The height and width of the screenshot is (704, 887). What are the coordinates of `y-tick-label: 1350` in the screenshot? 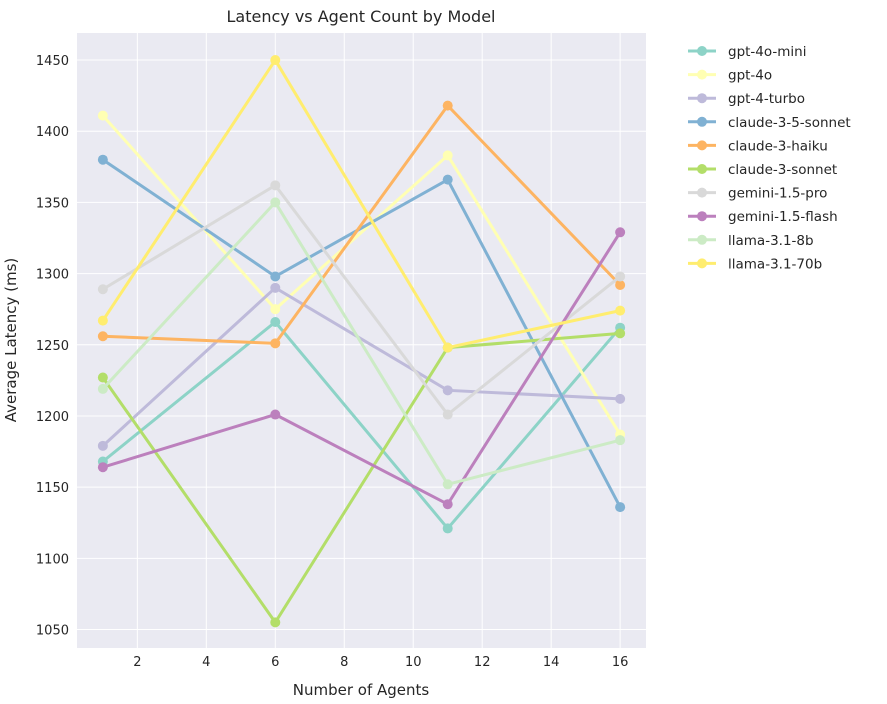 It's located at (52, 203).